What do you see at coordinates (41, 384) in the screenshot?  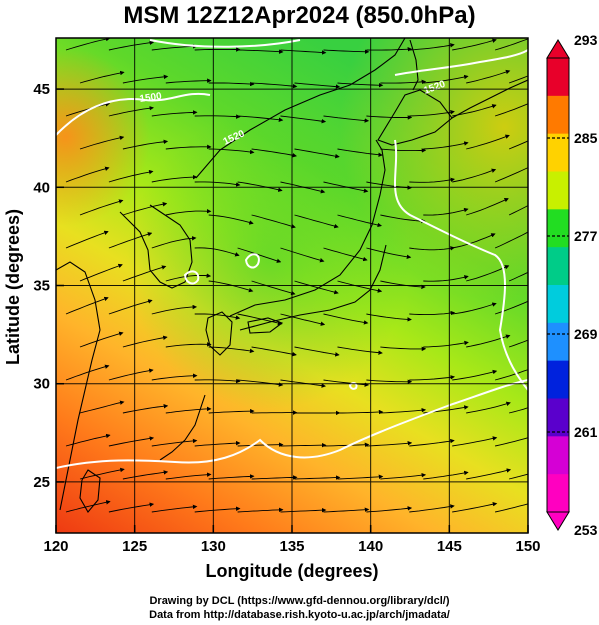 I see `y-tick-label: 30` at bounding box center [41, 384].